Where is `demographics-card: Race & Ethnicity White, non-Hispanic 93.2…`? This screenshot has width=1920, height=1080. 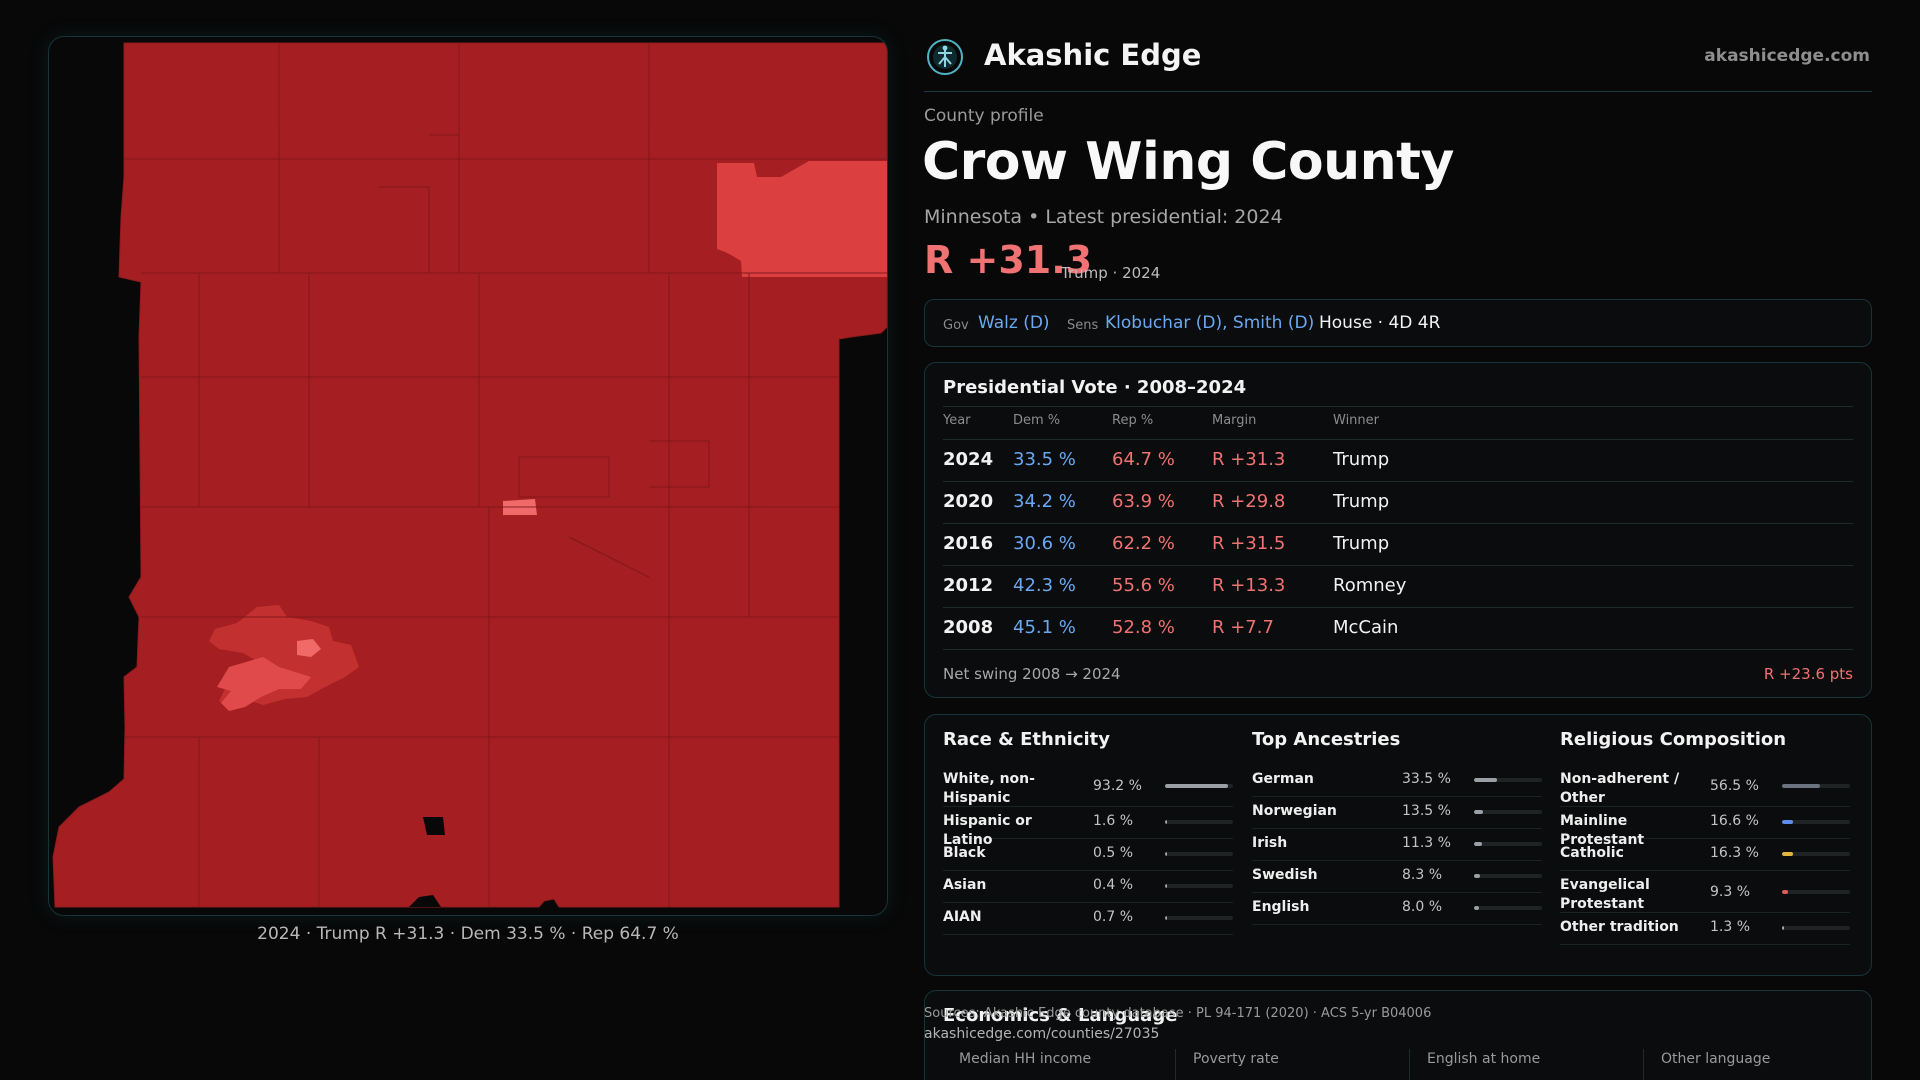 demographics-card: Race & Ethnicity White, non-Hispanic 93.2… is located at coordinates (1398, 845).